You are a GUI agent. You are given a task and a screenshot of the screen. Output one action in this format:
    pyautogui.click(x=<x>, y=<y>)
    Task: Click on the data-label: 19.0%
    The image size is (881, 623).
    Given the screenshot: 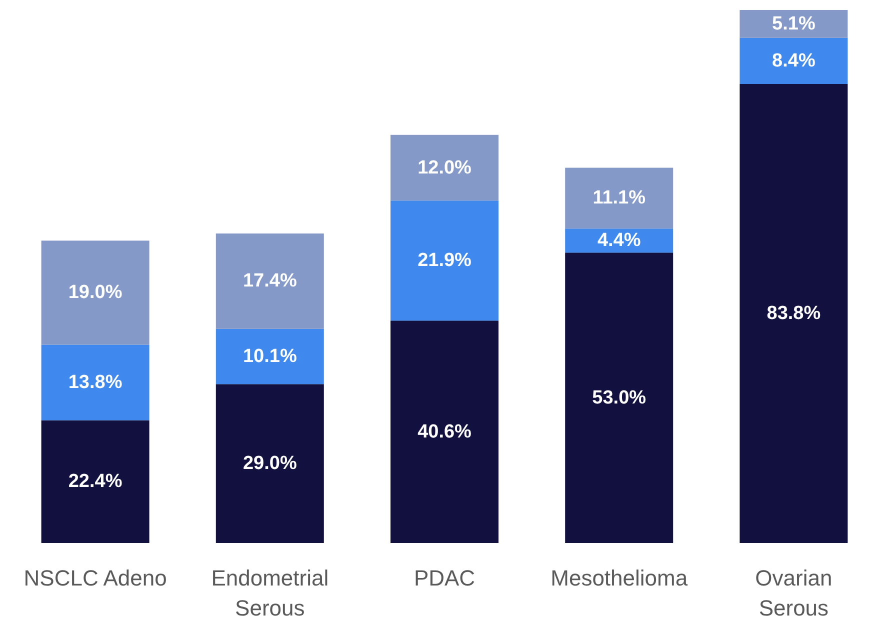 What is the action you would take?
    pyautogui.click(x=95, y=293)
    